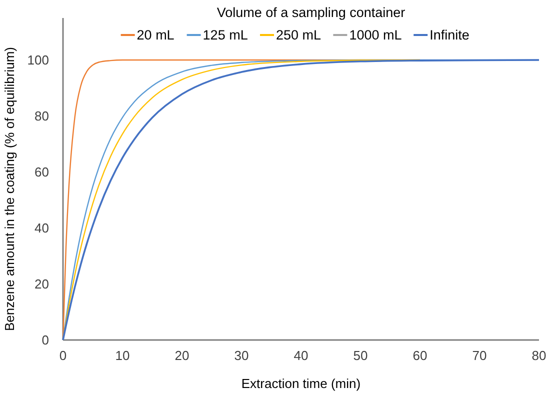 The image size is (547, 398). I want to click on x-tick-label: 0, so click(63, 355).